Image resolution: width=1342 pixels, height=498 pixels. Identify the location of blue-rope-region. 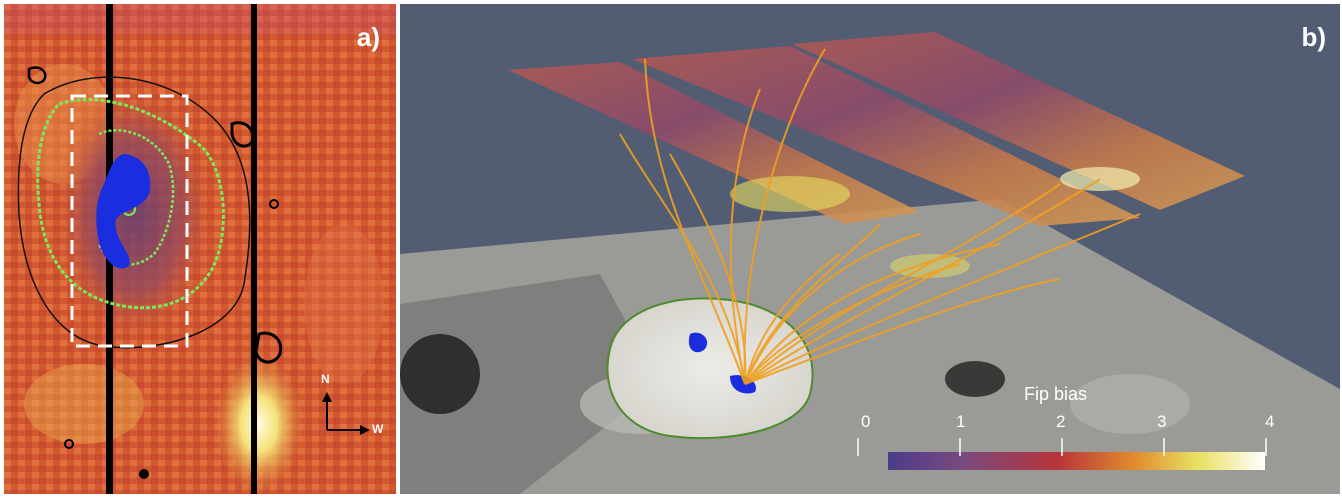
(123, 211).